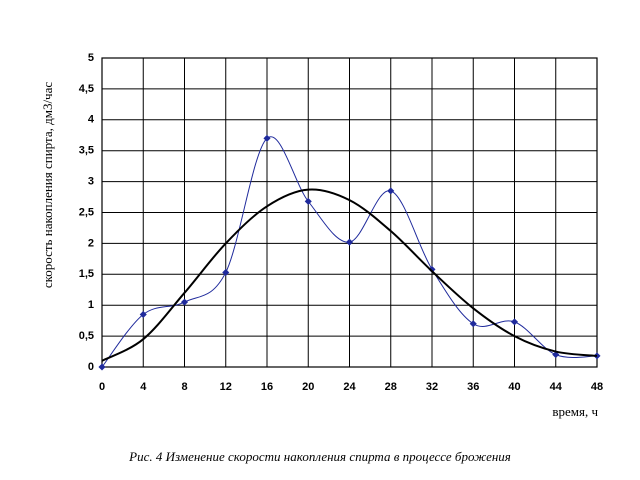 Image resolution: width=640 pixels, height=480 pixels. I want to click on x-axis-label: время, ч, so click(575, 411).